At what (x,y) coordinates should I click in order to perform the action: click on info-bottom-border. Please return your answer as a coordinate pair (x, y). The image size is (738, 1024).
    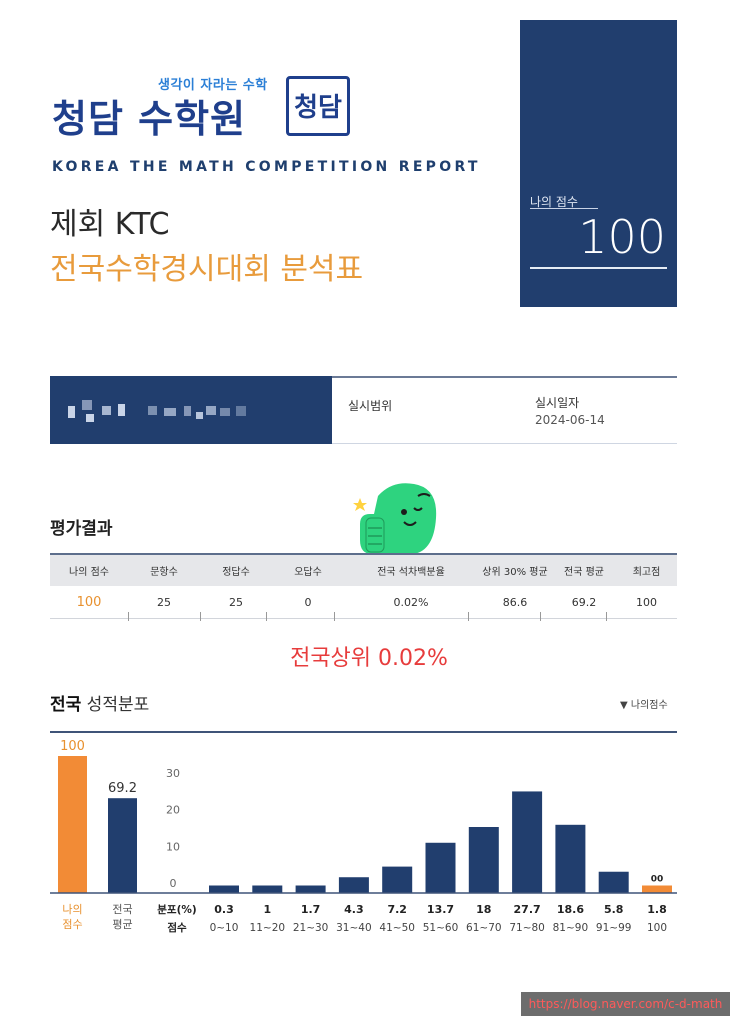
    Looking at the image, I should click on (504, 443).